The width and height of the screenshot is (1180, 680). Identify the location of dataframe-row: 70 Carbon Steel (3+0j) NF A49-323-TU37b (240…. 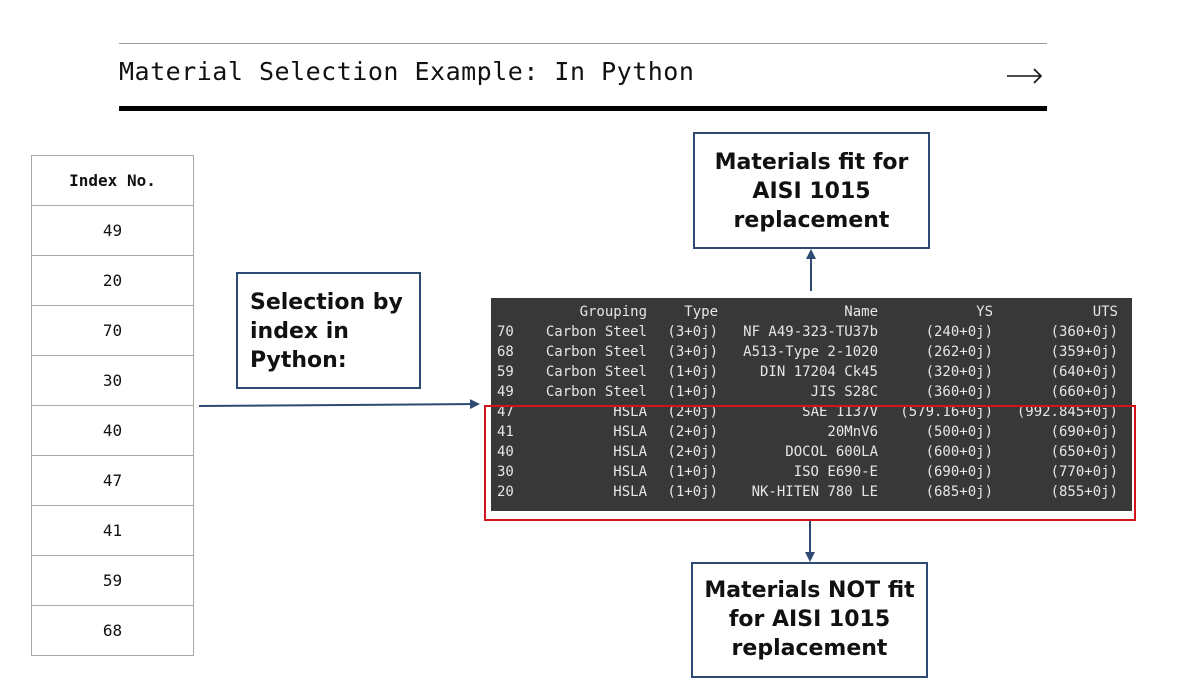
(806, 332).